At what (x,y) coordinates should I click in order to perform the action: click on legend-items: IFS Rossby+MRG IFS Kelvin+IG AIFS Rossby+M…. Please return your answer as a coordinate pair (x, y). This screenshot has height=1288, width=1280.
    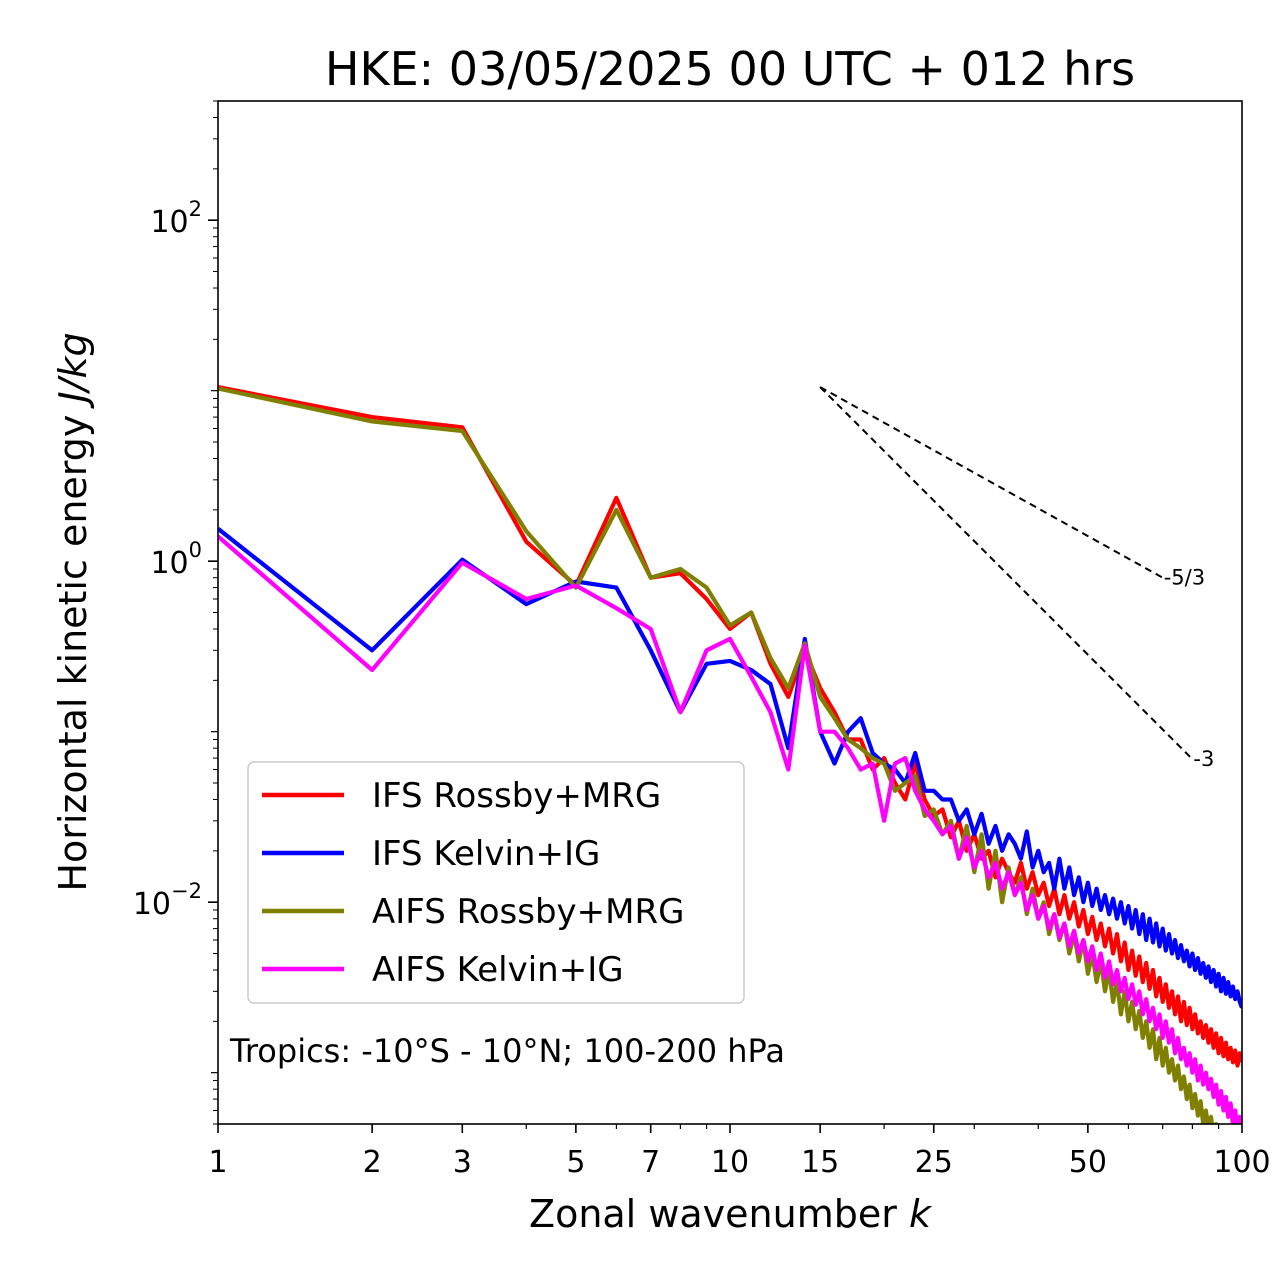
    Looking at the image, I should click on (473, 883).